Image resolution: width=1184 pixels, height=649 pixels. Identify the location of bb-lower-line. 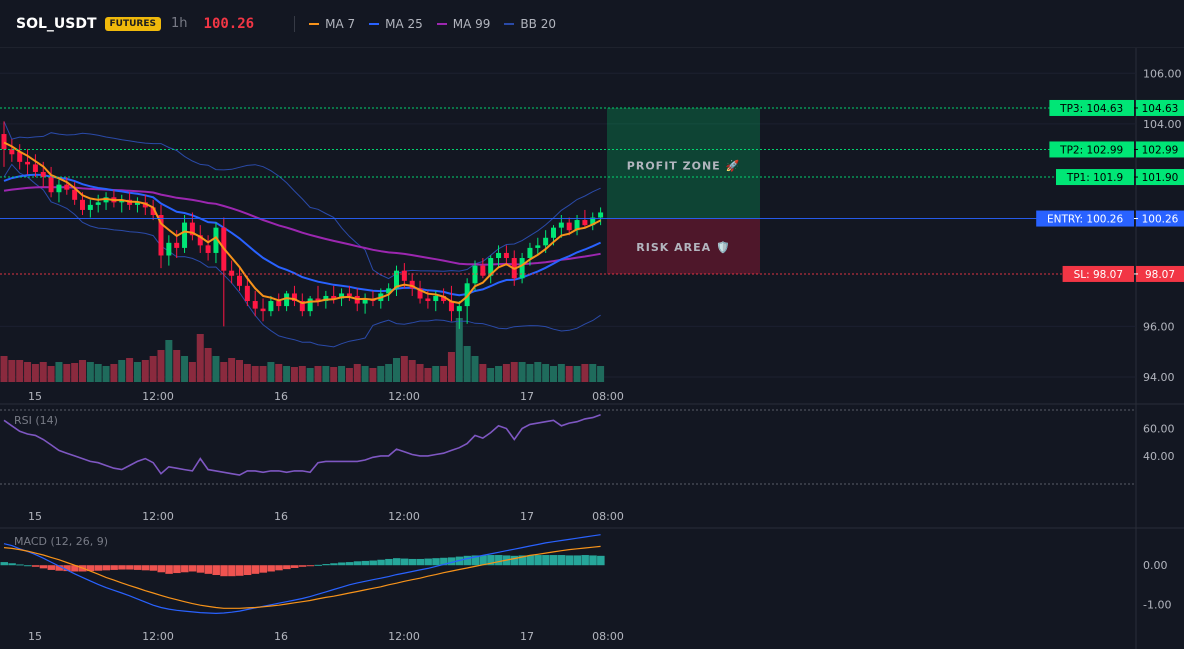
(302, 255).